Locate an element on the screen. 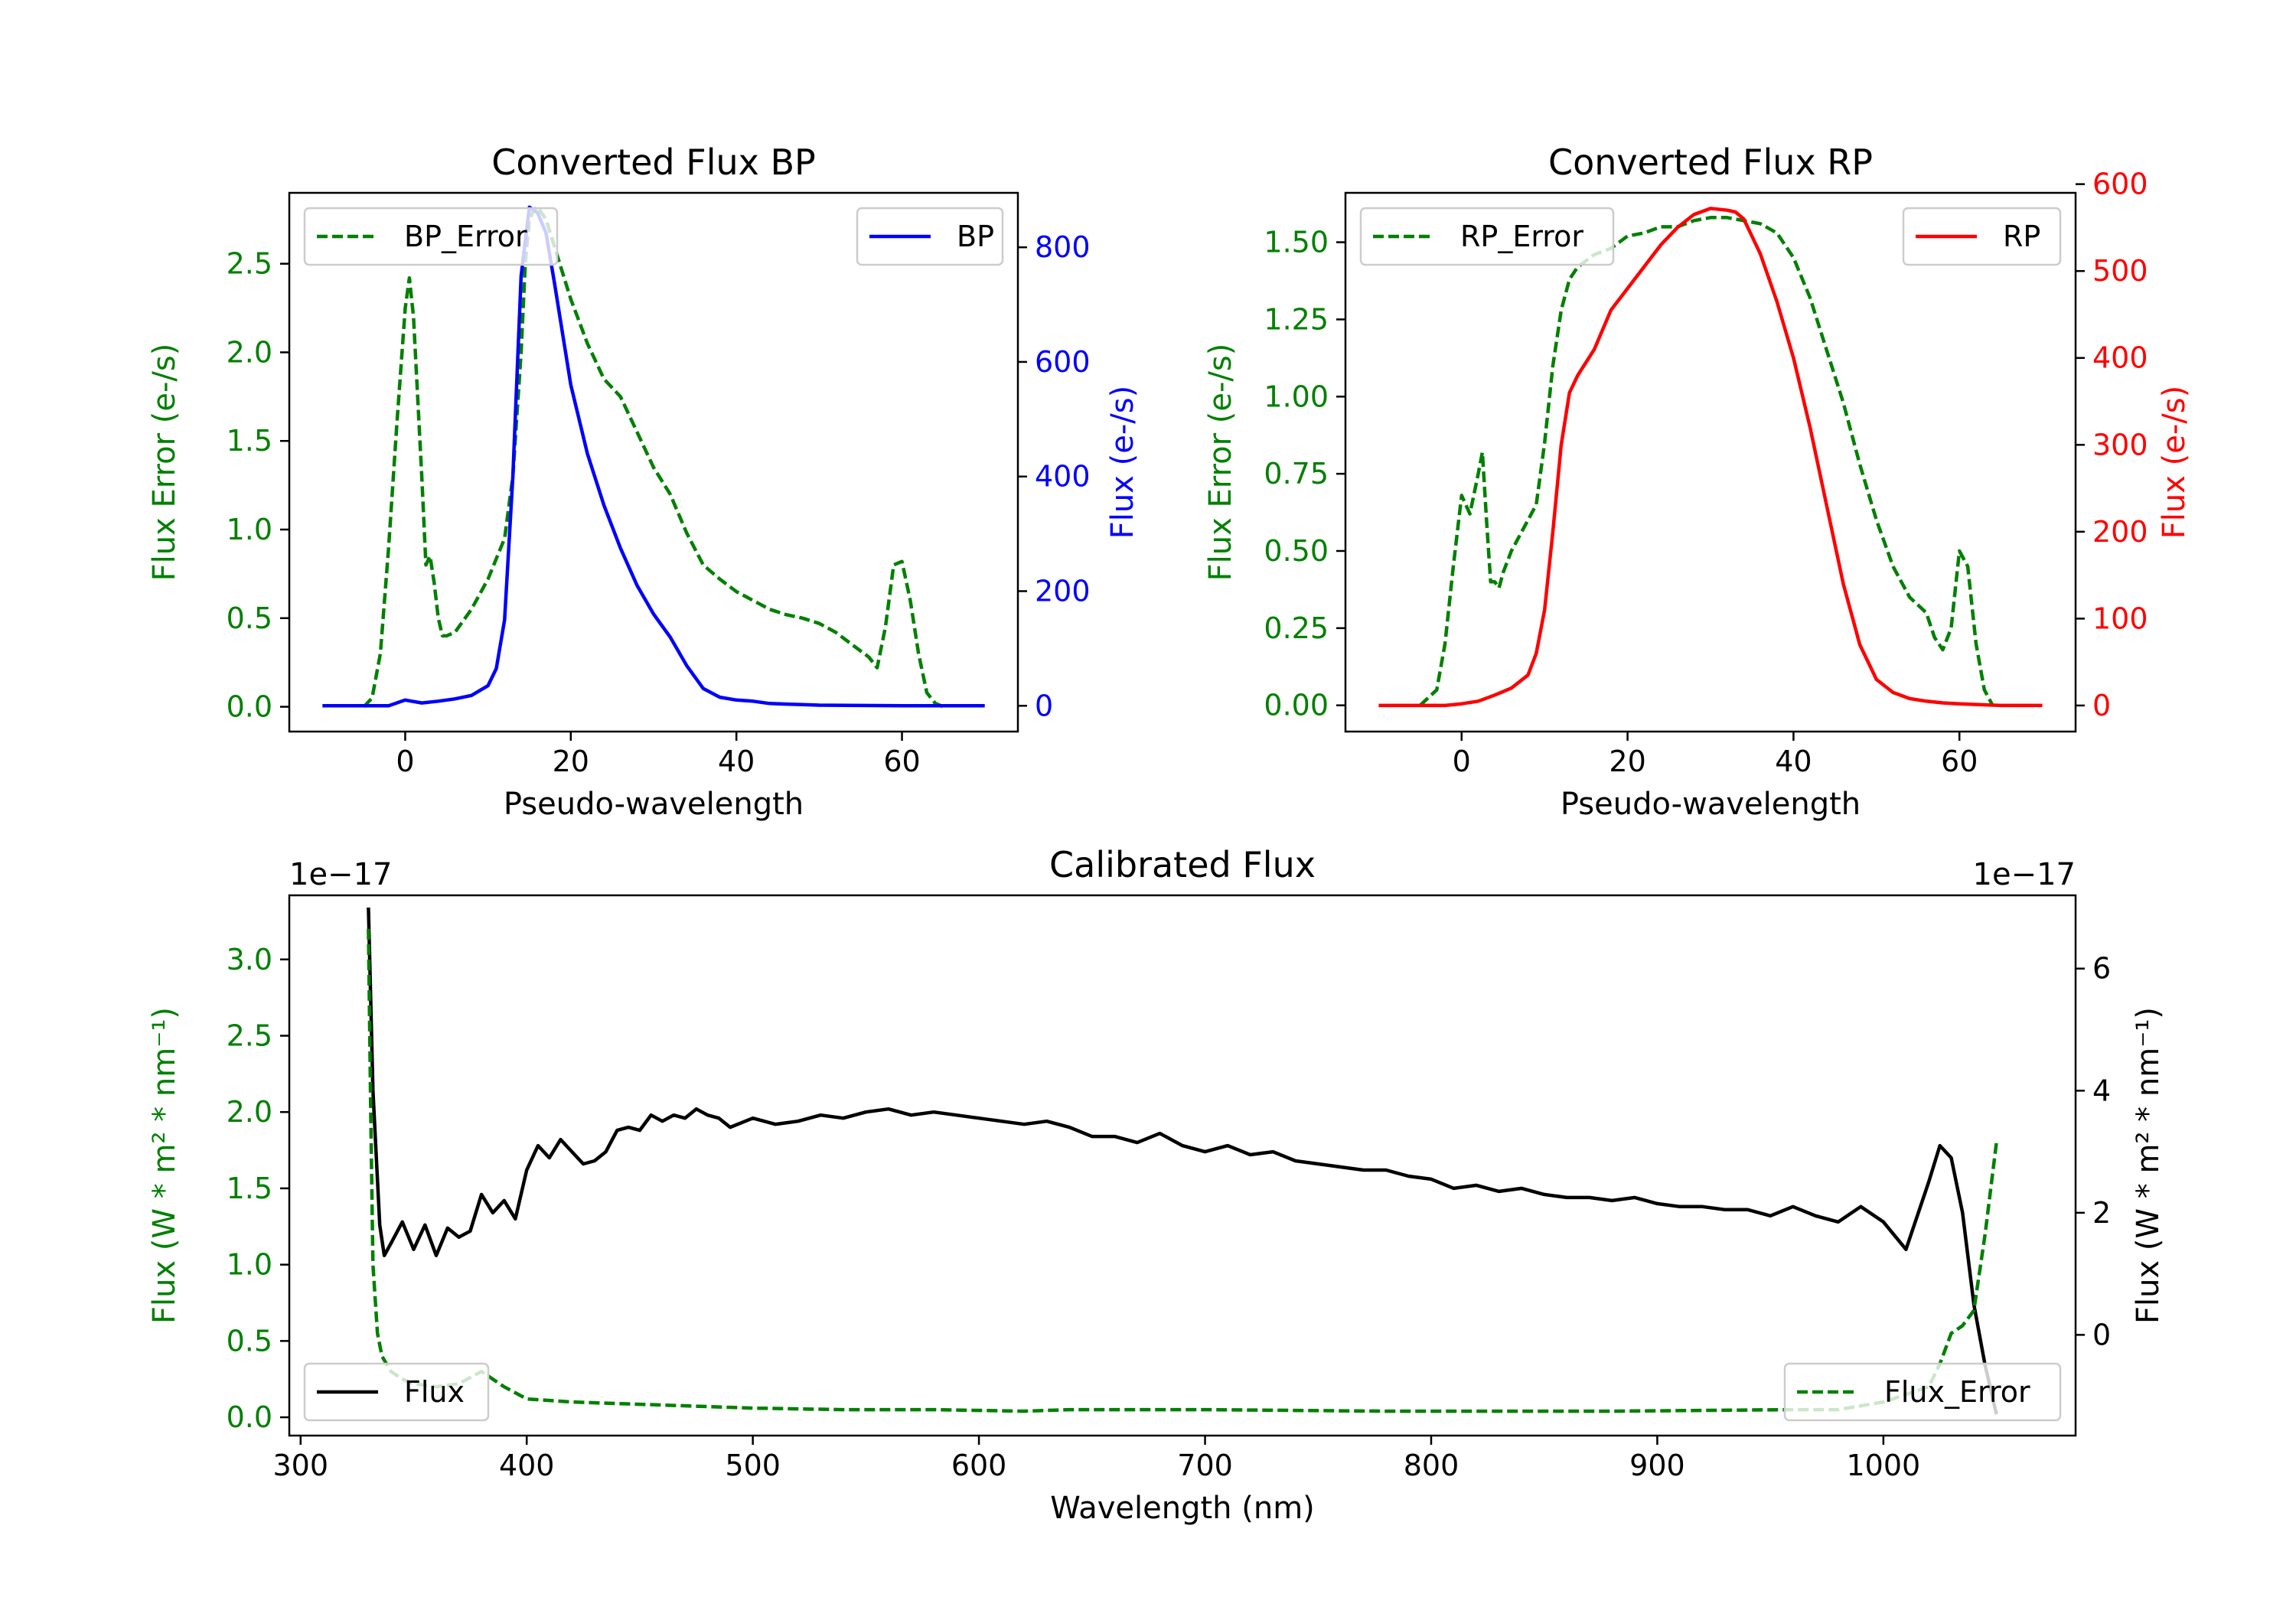 The image size is (2296, 1607). y-left-tick-label: 0.25 is located at coordinates (1296, 628).